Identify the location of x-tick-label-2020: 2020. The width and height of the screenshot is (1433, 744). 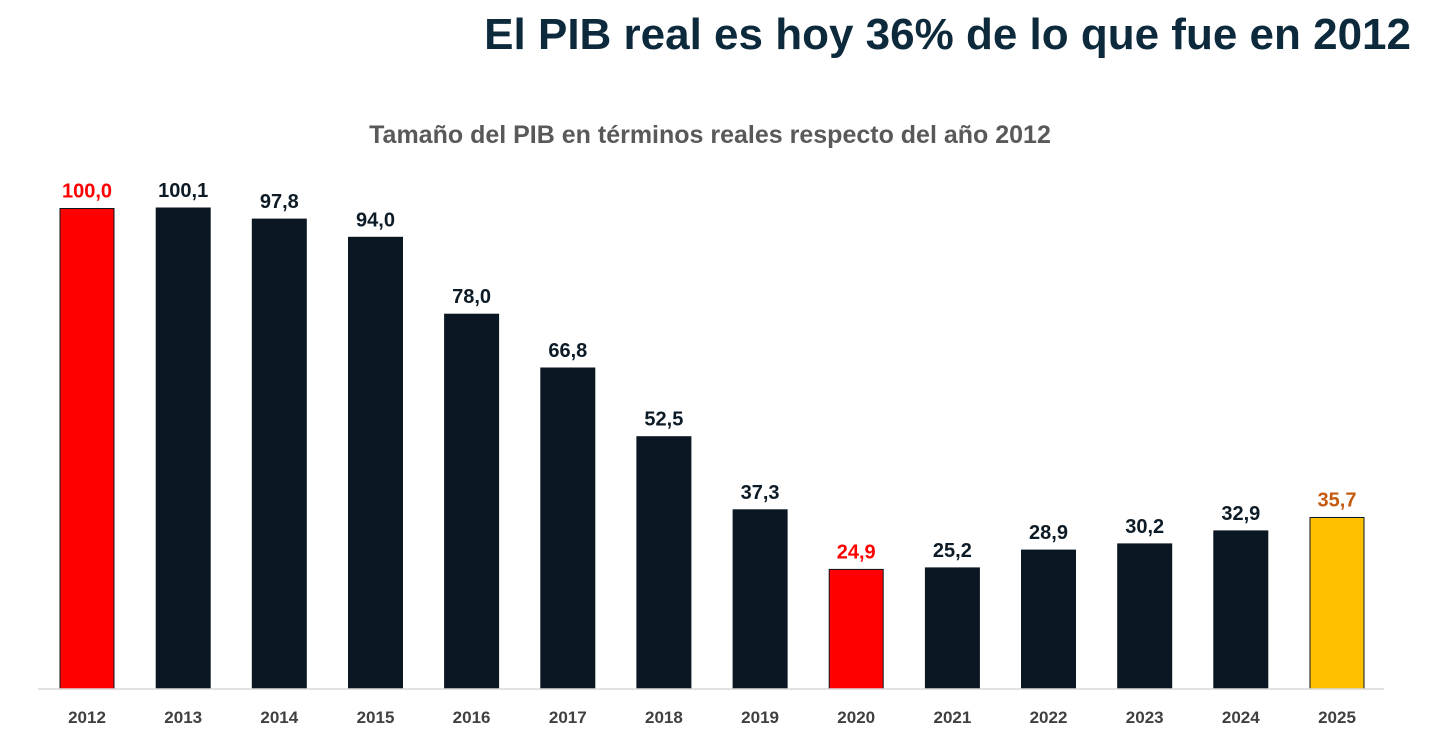
(856, 717).